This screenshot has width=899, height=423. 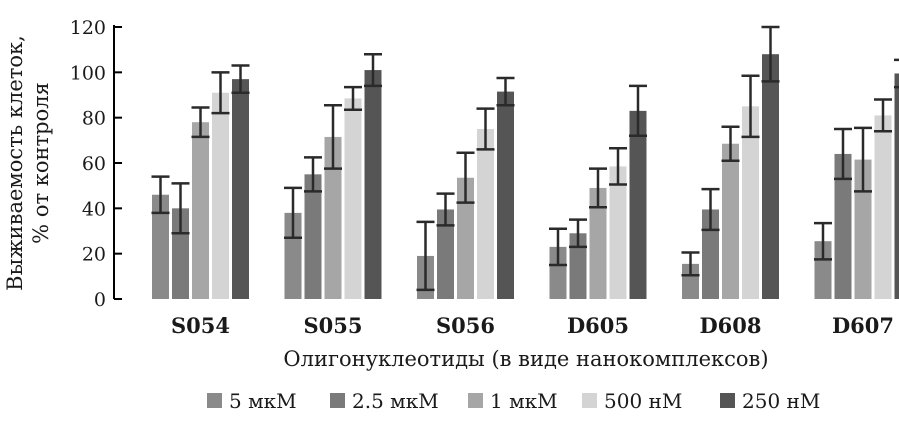 I want to click on y-tick-label: 0, so click(x=100, y=300).